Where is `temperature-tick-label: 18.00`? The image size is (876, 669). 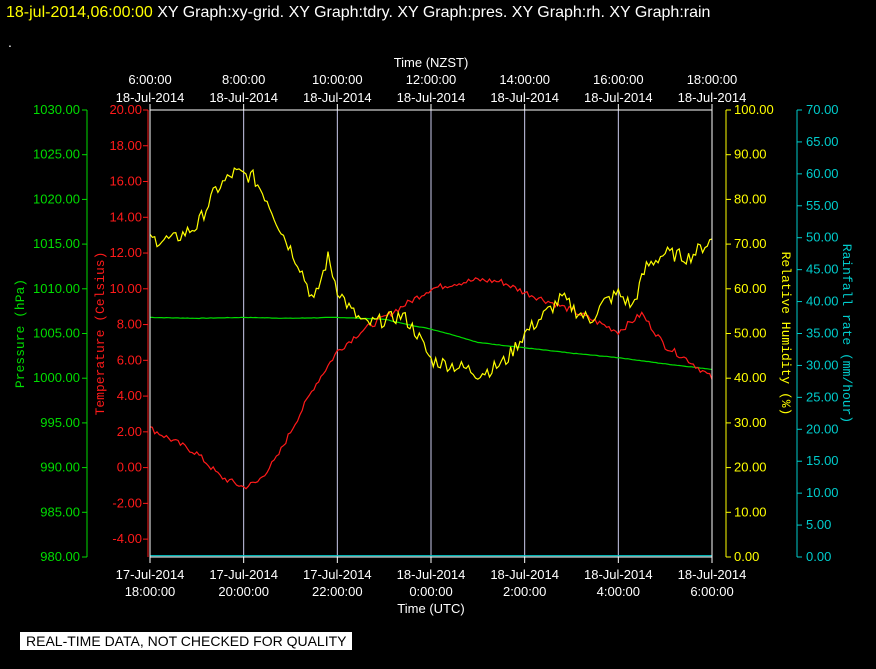
temperature-tick-label: 18.00 is located at coordinates (125, 145).